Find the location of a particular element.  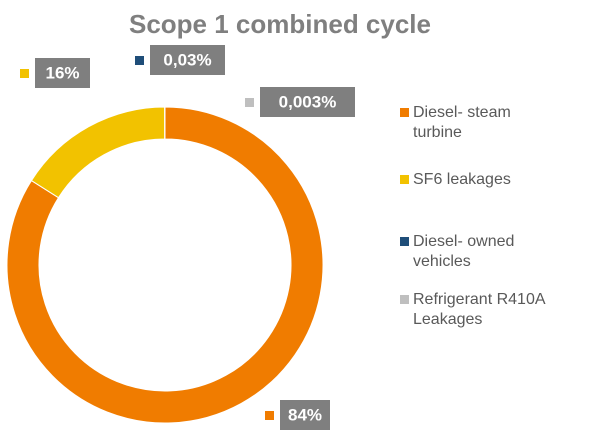

legend-item: Diesel- steam turbine is located at coordinates (497, 123).